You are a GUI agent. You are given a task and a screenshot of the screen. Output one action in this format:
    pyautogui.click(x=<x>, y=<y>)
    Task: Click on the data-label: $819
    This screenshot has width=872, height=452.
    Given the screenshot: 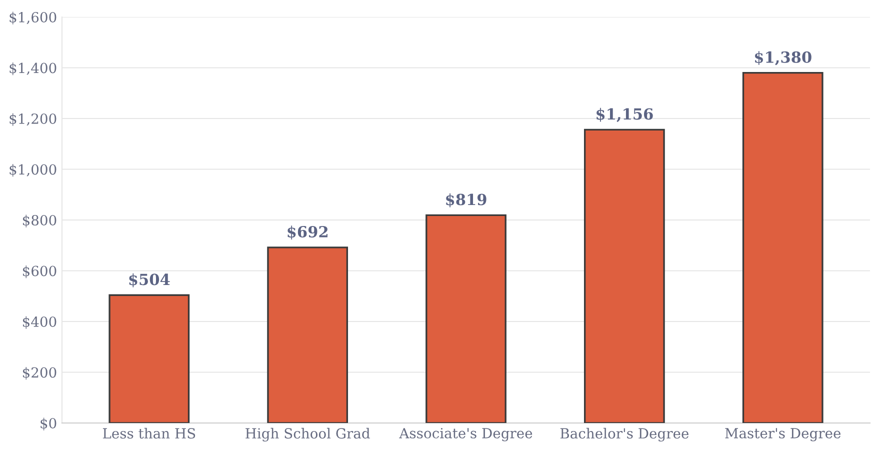 What is the action you would take?
    pyautogui.click(x=466, y=200)
    